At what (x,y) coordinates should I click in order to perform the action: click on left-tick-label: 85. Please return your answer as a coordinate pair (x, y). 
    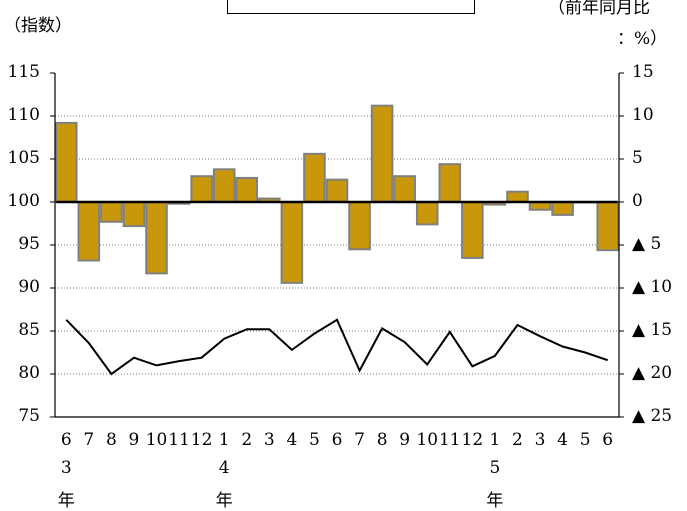
    Looking at the image, I should click on (29, 330).